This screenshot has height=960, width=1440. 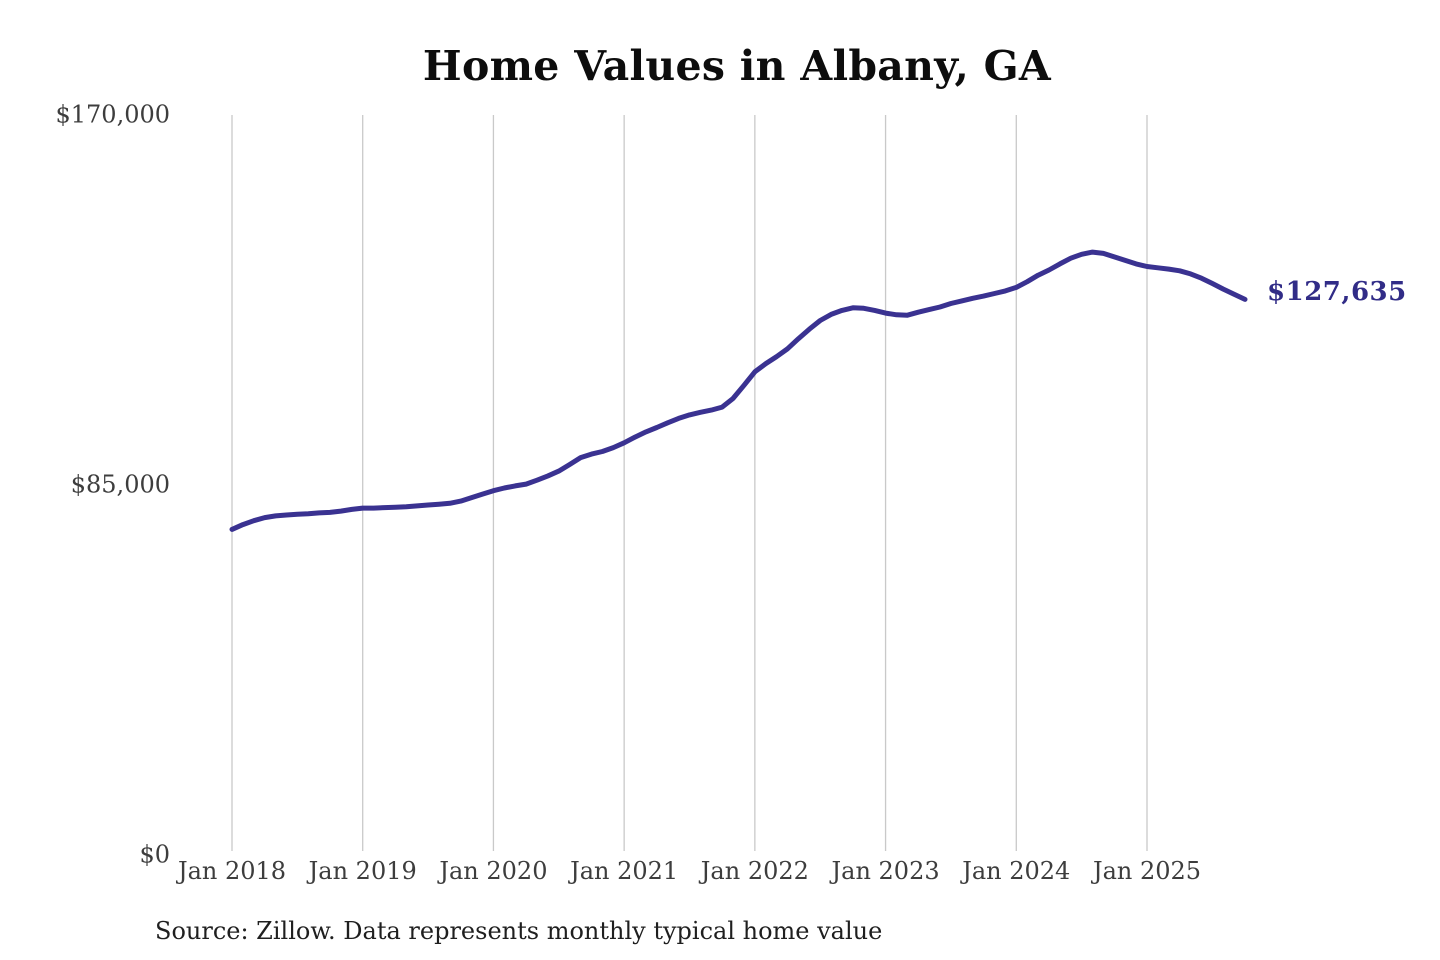 I want to click on x-tick-label: Jan 2022, so click(x=754, y=871).